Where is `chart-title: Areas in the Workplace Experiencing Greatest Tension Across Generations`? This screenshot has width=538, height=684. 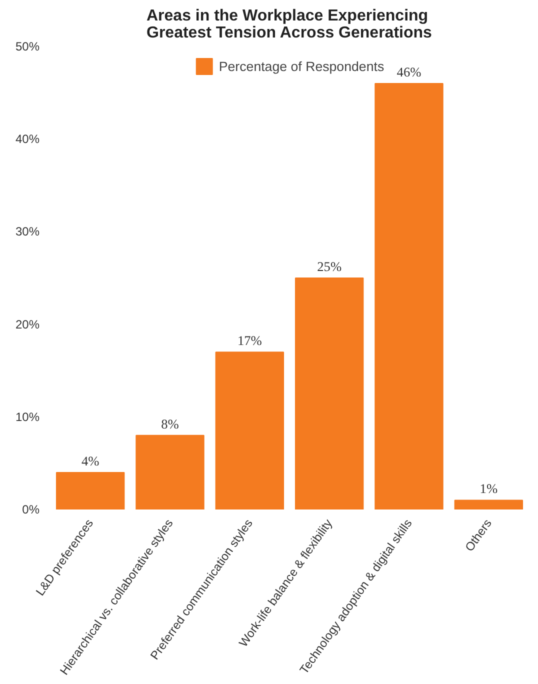 chart-title: Areas in the Workplace Experiencing Greatest Tension Across Generations is located at coordinates (289, 25).